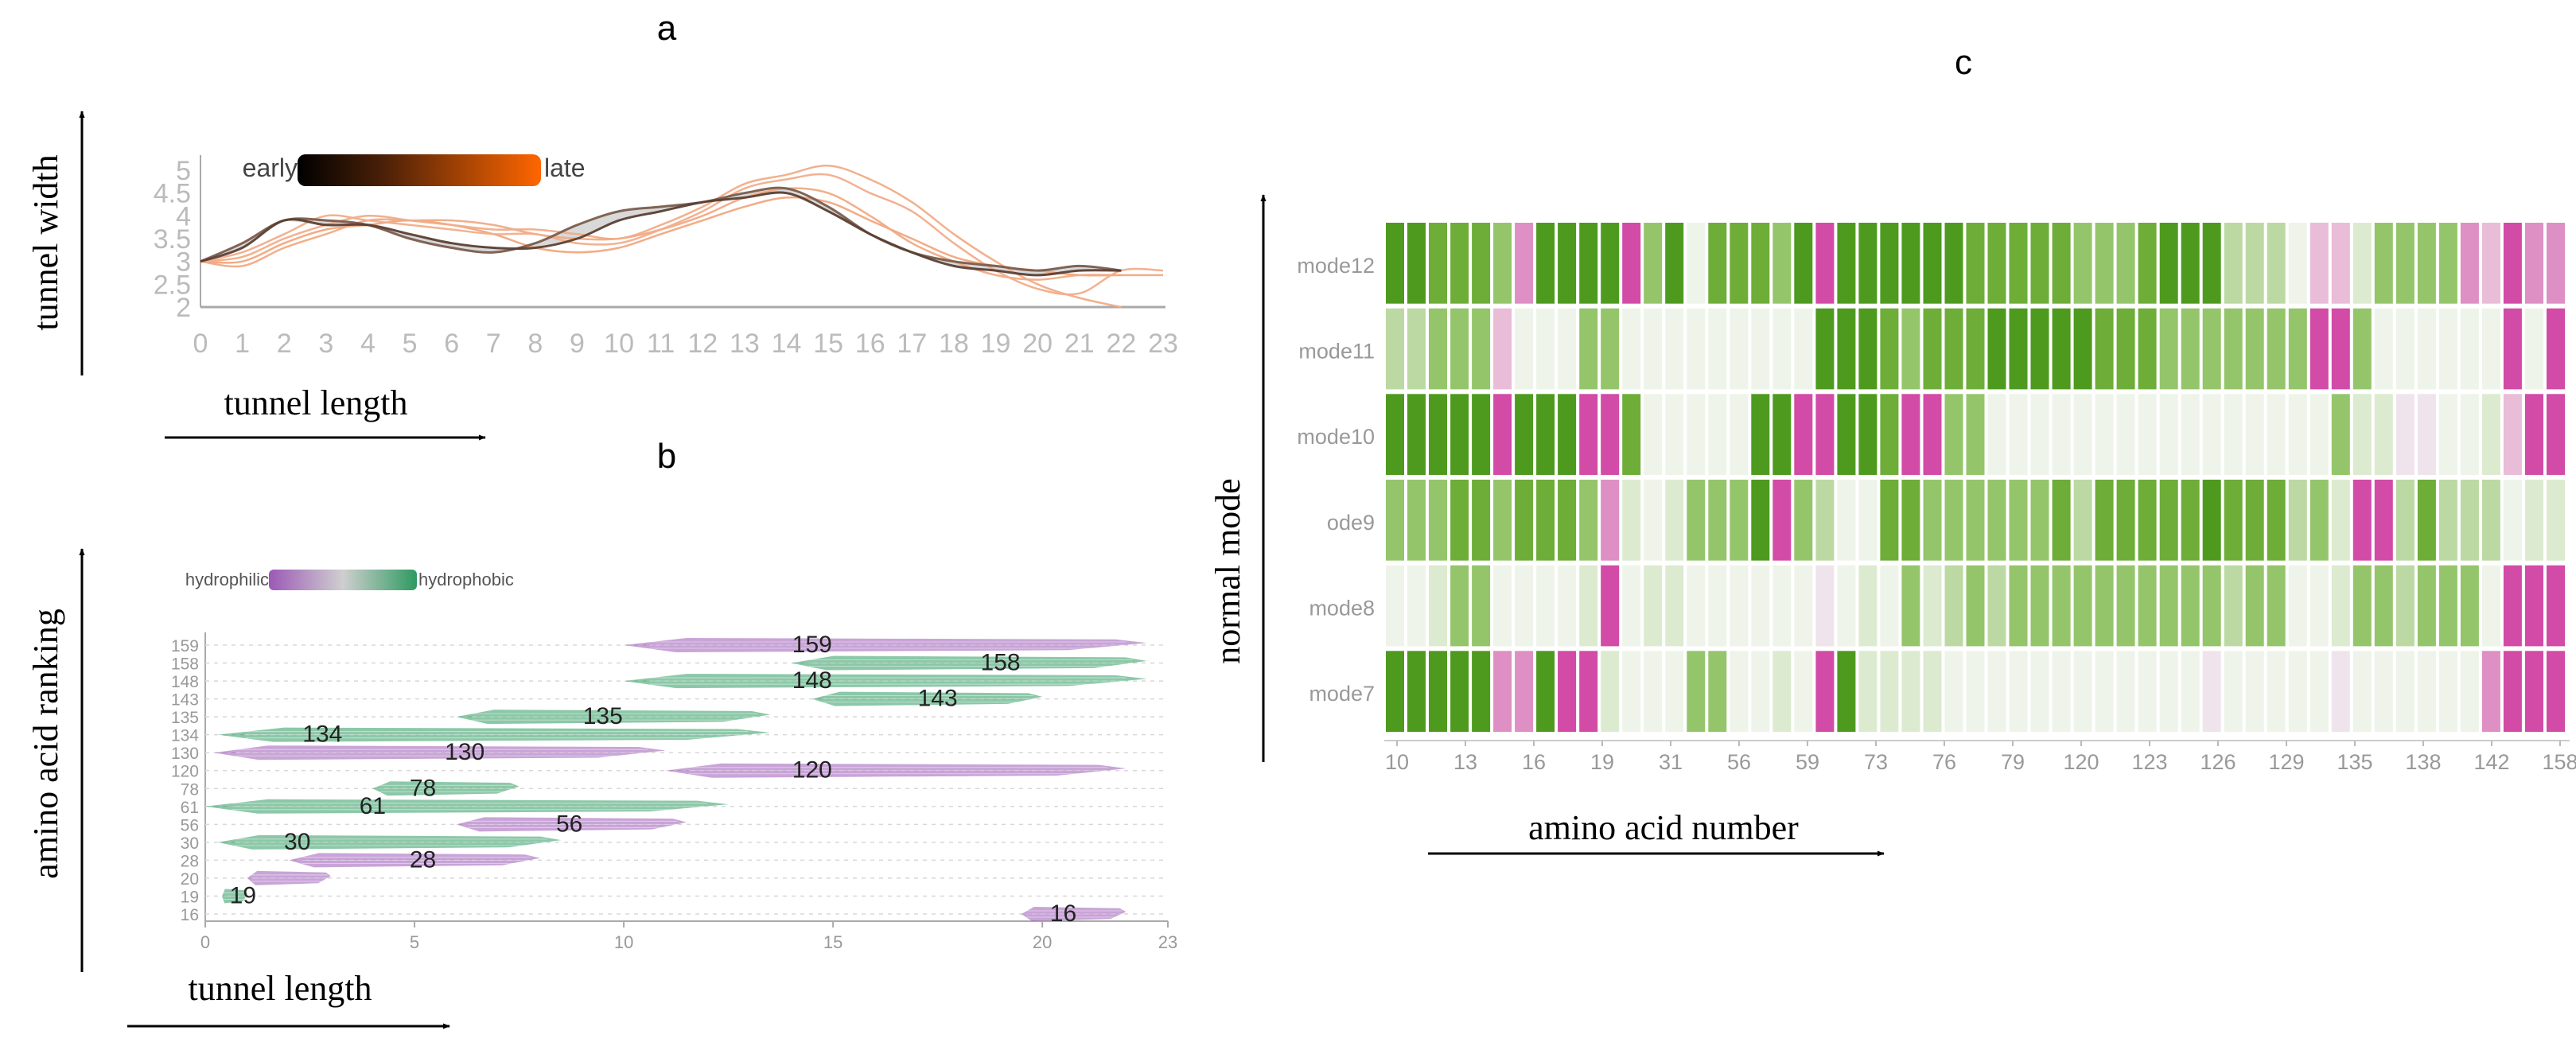 This screenshot has width=2576, height=1054. What do you see at coordinates (185, 754) in the screenshot?
I see `panel-b-ytick-6: 130` at bounding box center [185, 754].